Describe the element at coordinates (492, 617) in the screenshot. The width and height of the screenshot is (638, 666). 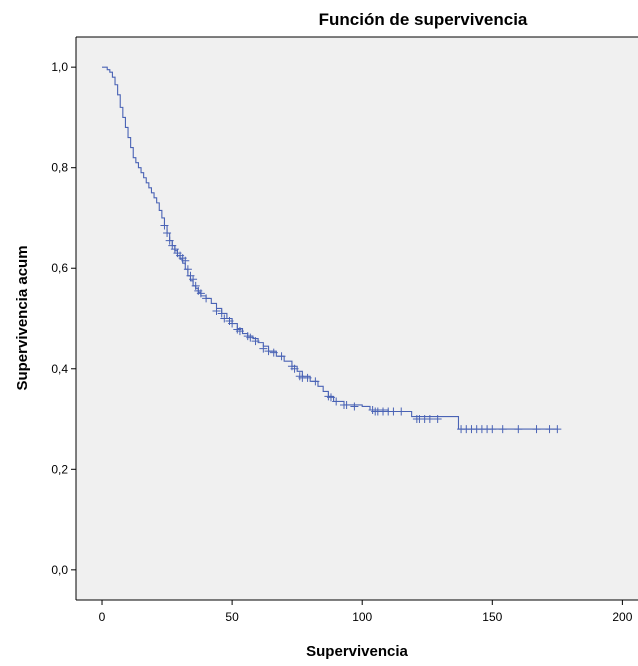
I see `x-tick-label: 150` at that location.